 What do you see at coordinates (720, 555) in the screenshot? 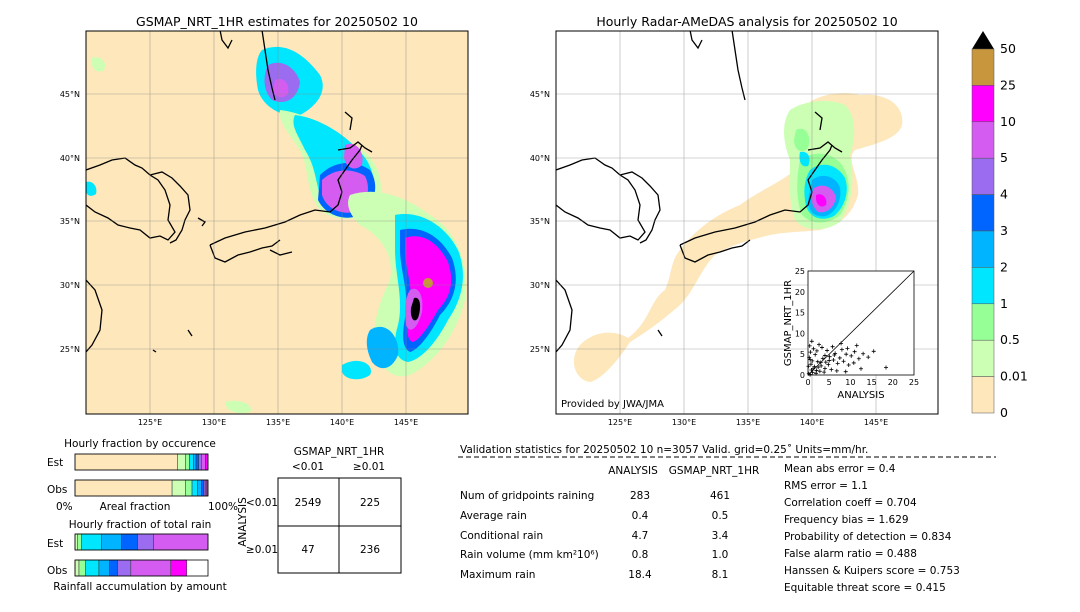
I see `stat-row-gsmap: 1.0` at bounding box center [720, 555].